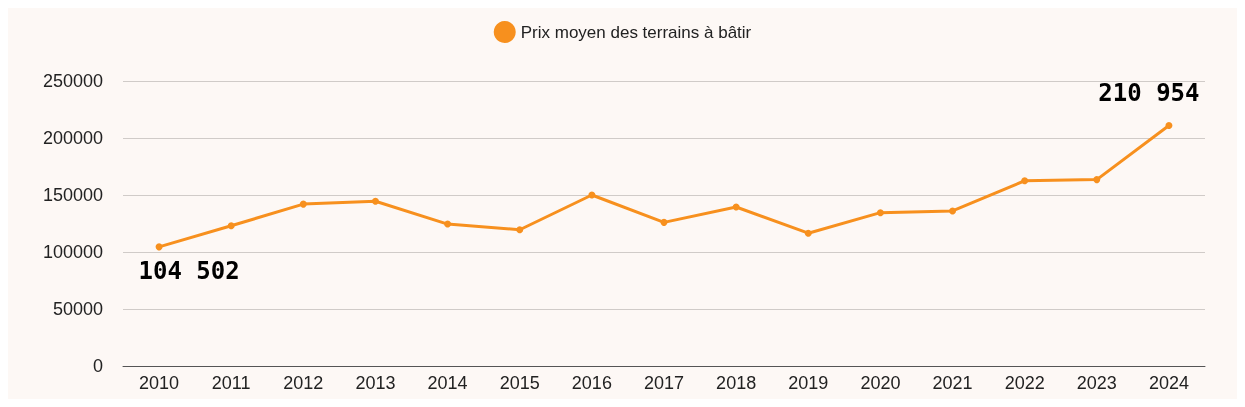  Describe the element at coordinates (159, 383) in the screenshot. I see `x-tick-label: 2010` at that location.